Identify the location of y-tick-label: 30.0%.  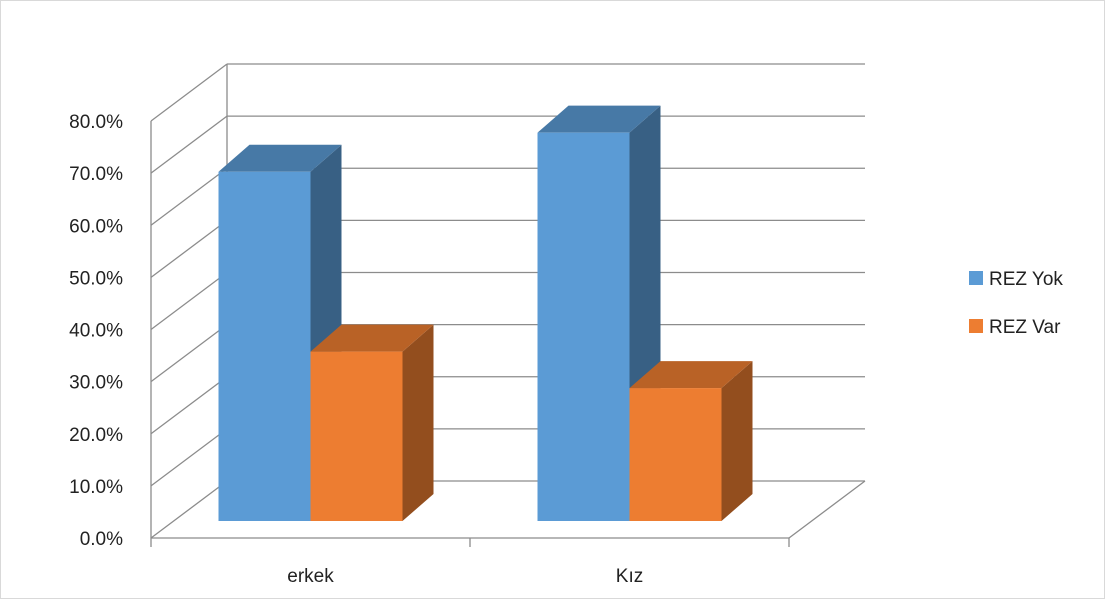
(96, 383).